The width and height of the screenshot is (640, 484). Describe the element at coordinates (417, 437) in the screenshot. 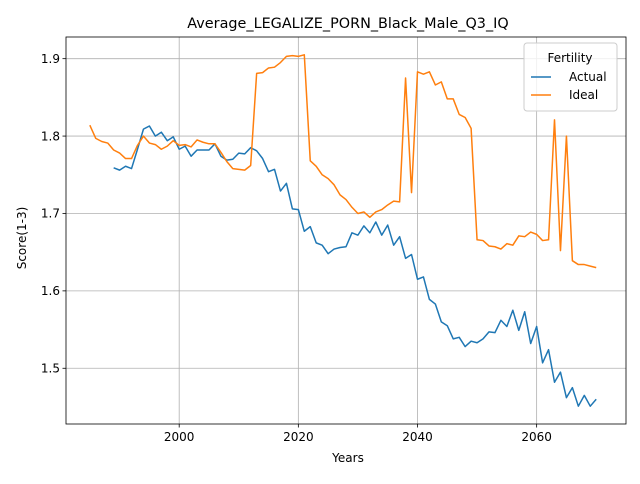

I see `x-tick-label: 2040` at that location.